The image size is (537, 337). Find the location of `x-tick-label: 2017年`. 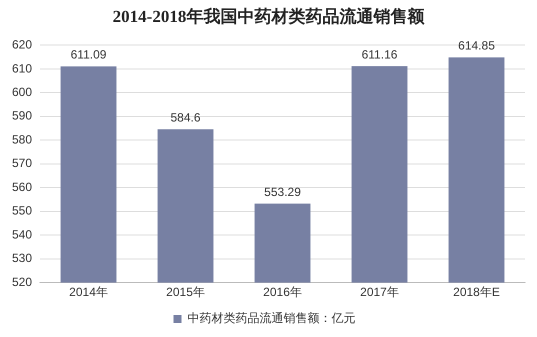

x-tick-label: 2017年 is located at coordinates (379, 292).